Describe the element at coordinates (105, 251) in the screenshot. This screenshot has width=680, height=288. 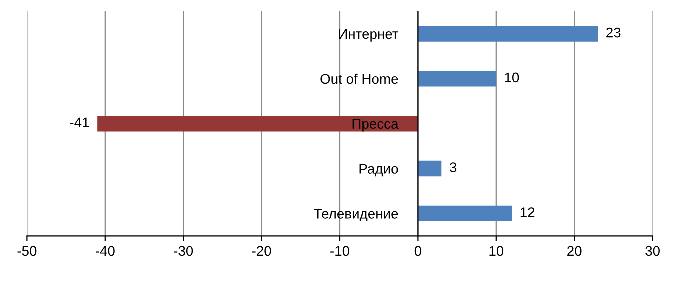
I see `x-tick-label: -40` at that location.